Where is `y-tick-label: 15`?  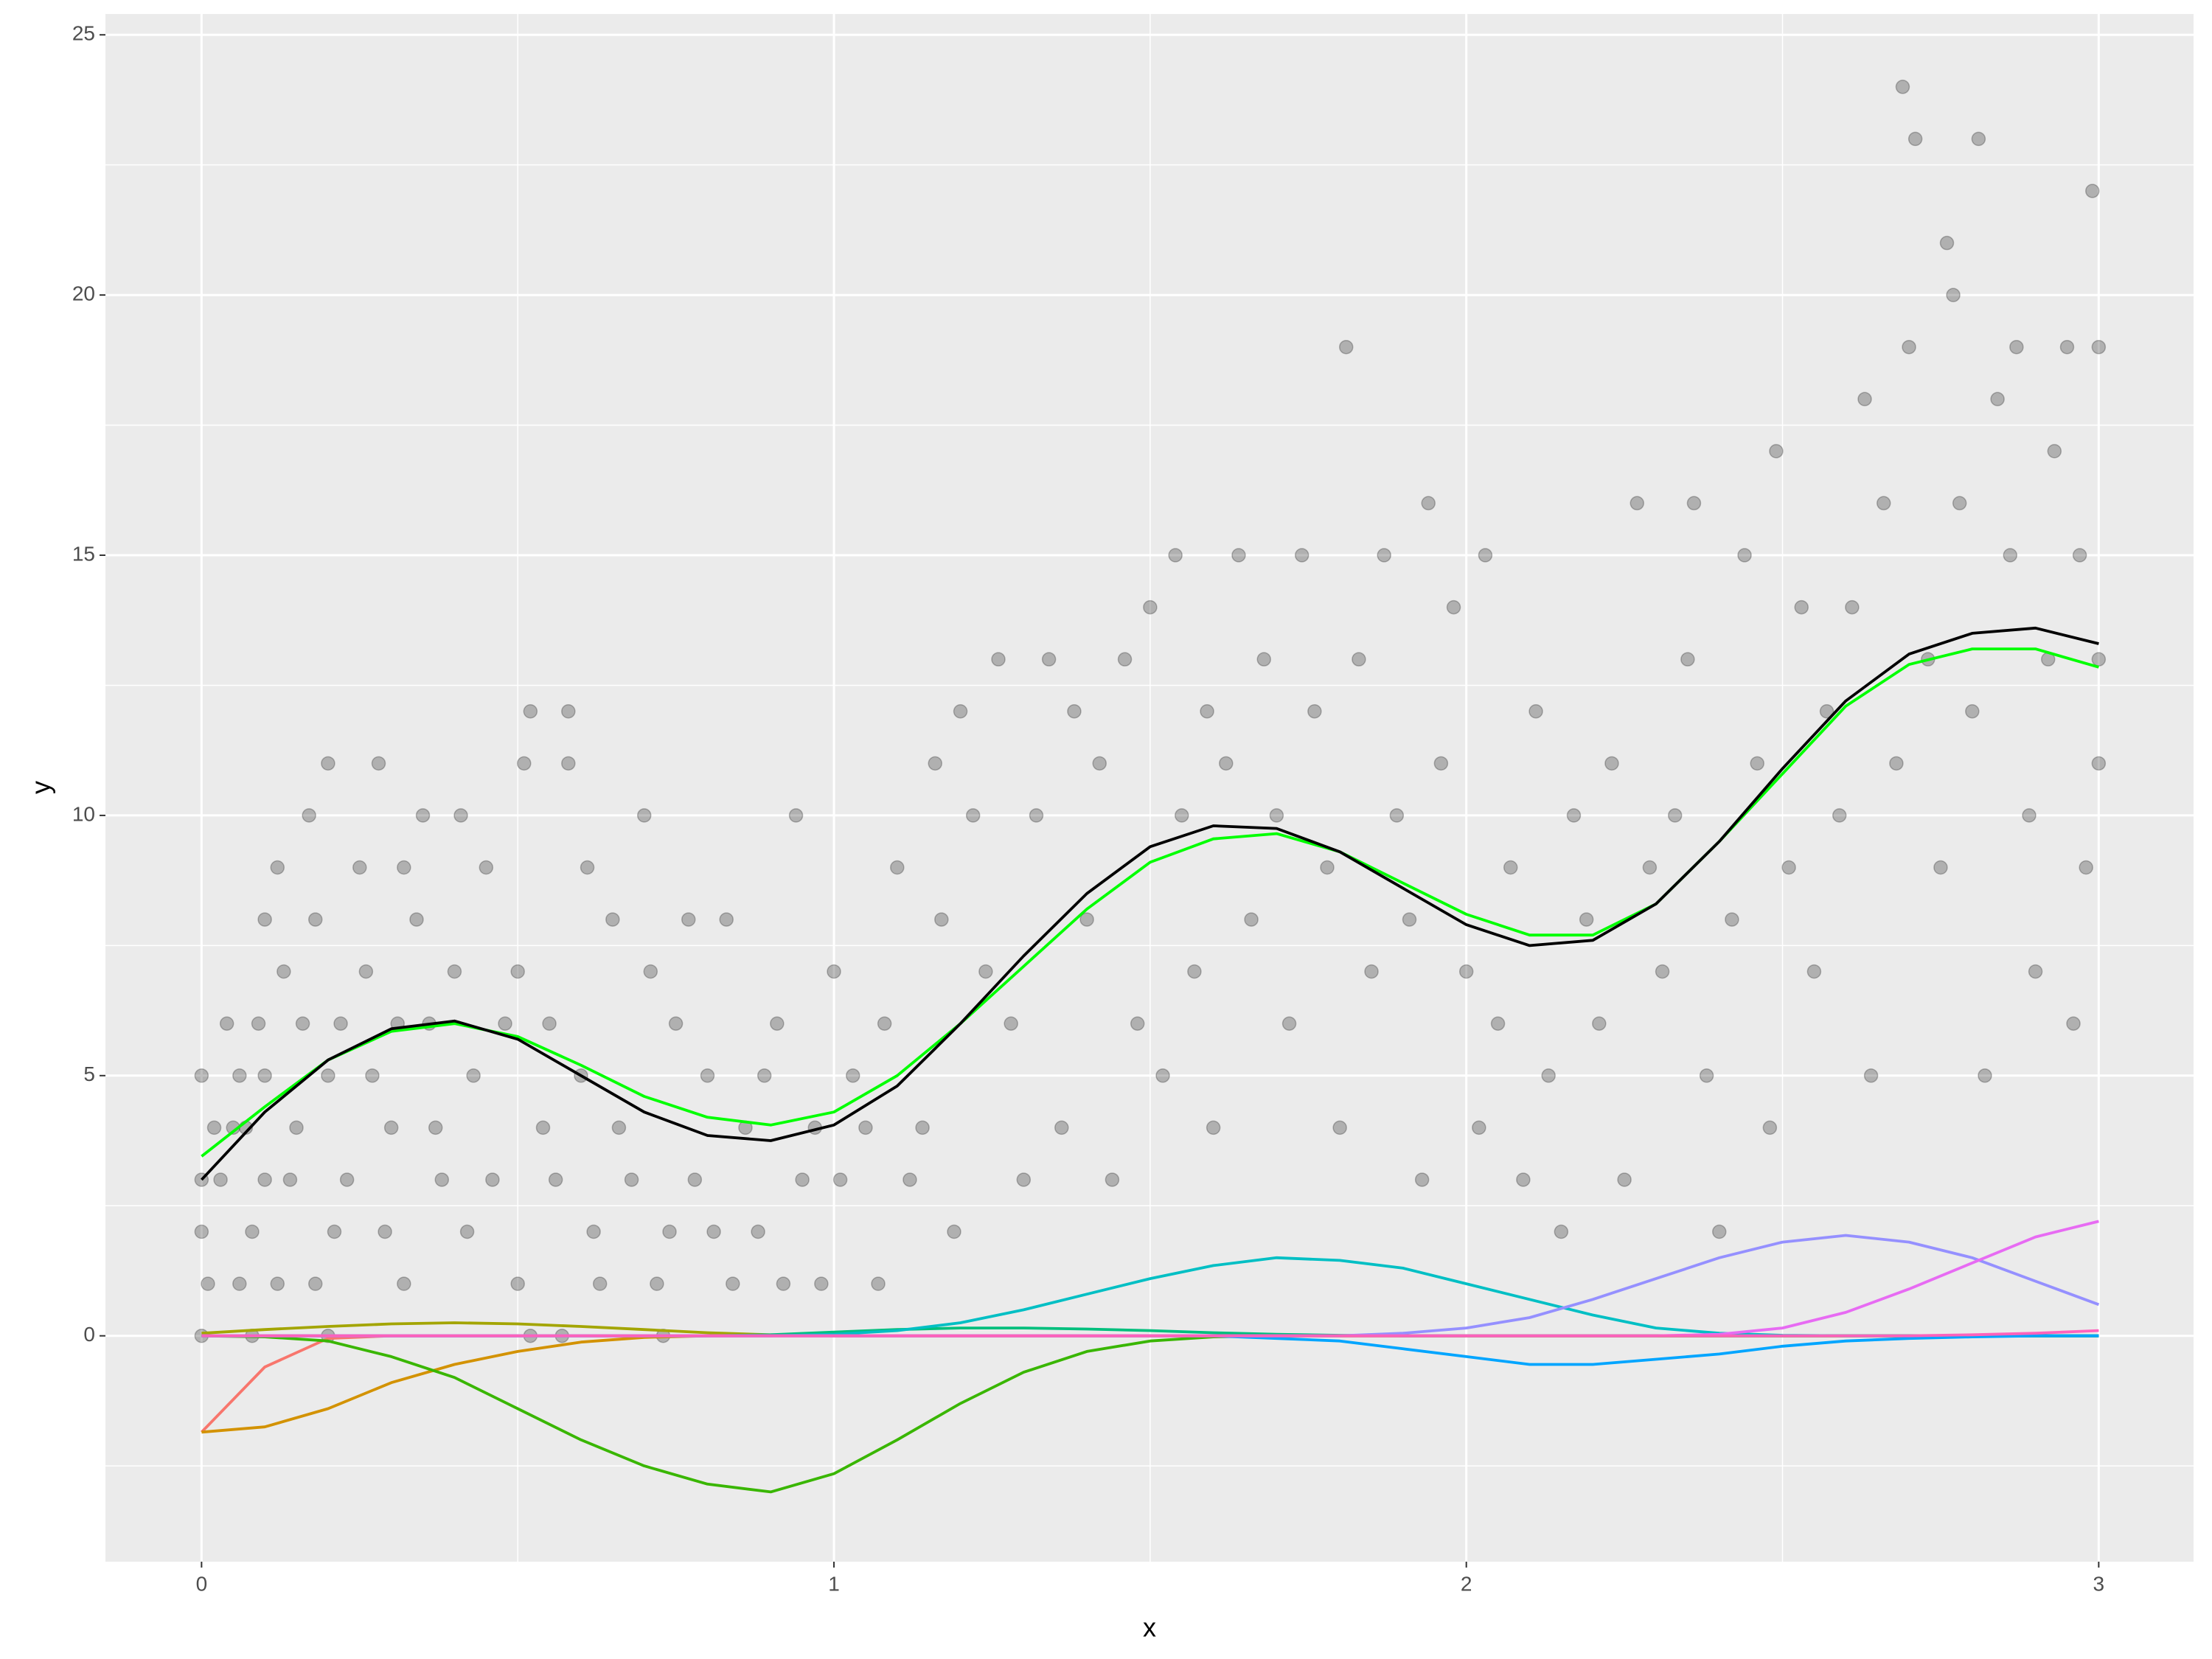
y-tick-label: 15 is located at coordinates (83, 553).